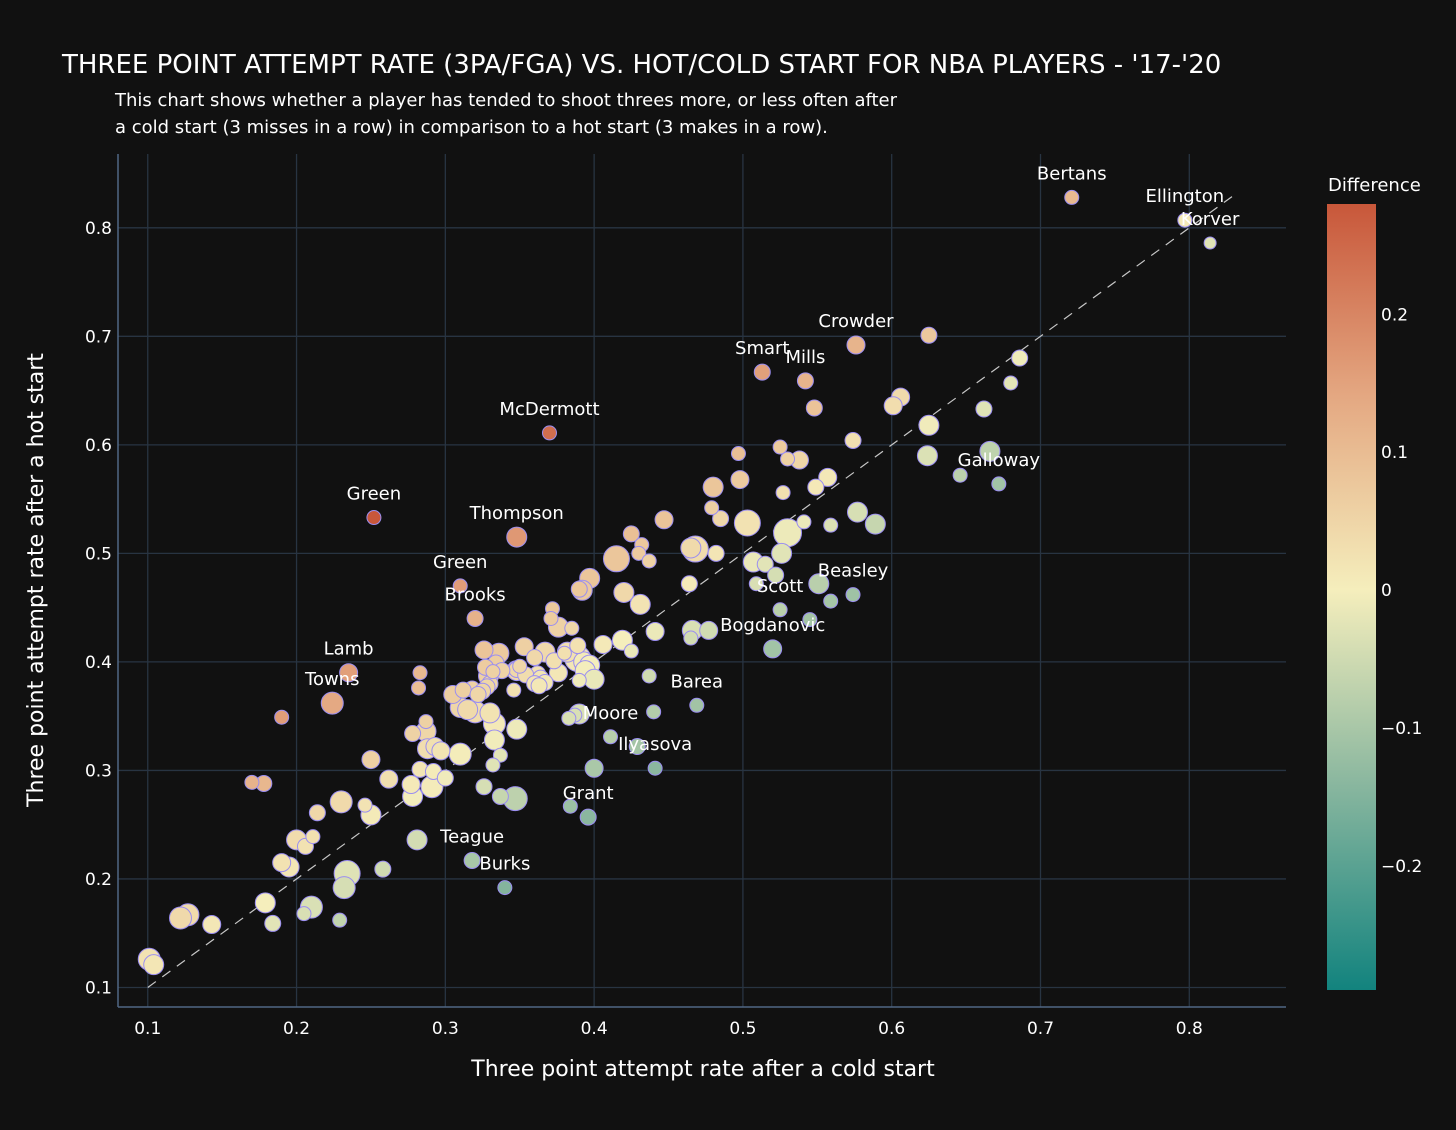 This screenshot has width=1456, height=1130. Describe the element at coordinates (1184, 196) in the screenshot. I see `player-label: Ellington` at that location.